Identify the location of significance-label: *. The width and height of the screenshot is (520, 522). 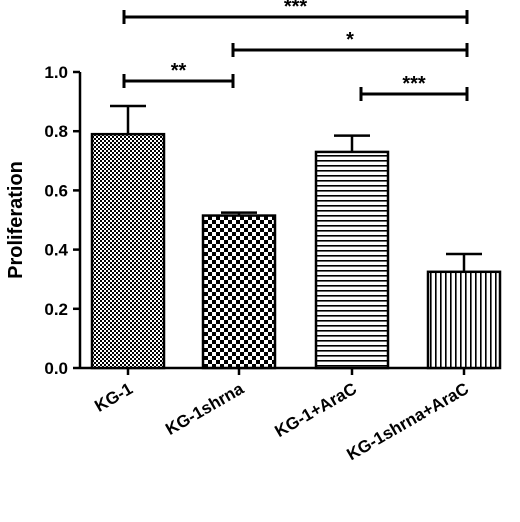
(350, 40).